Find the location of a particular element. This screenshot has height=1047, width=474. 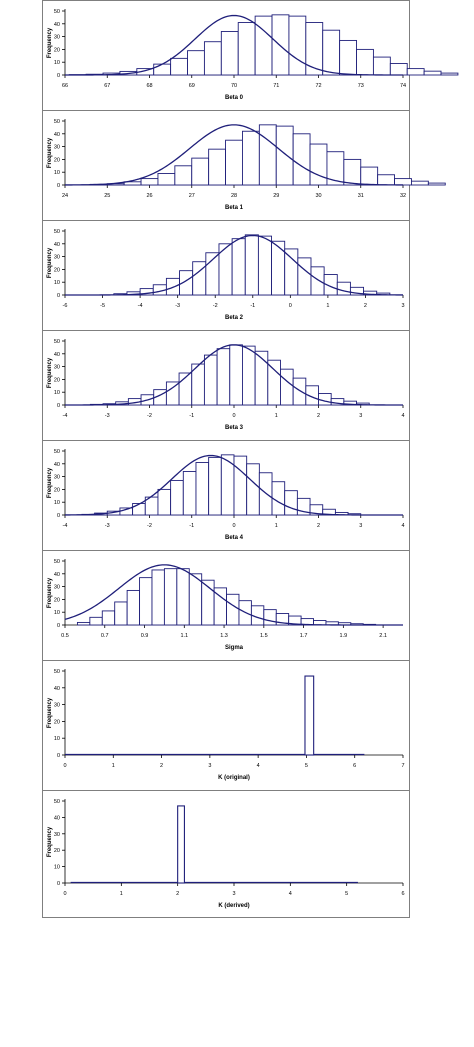

spike-bar is located at coordinates (181, 844).